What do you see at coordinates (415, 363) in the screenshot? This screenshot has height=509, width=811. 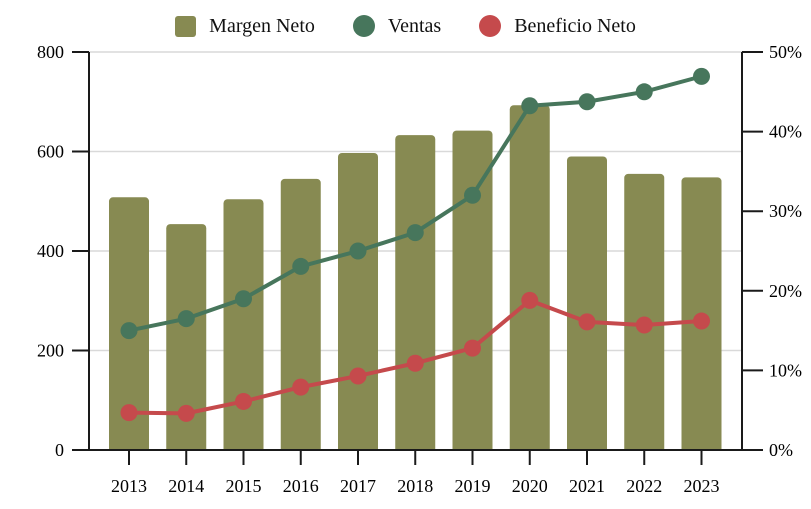 I see `beneficio-neto-point-2018` at bounding box center [415, 363].